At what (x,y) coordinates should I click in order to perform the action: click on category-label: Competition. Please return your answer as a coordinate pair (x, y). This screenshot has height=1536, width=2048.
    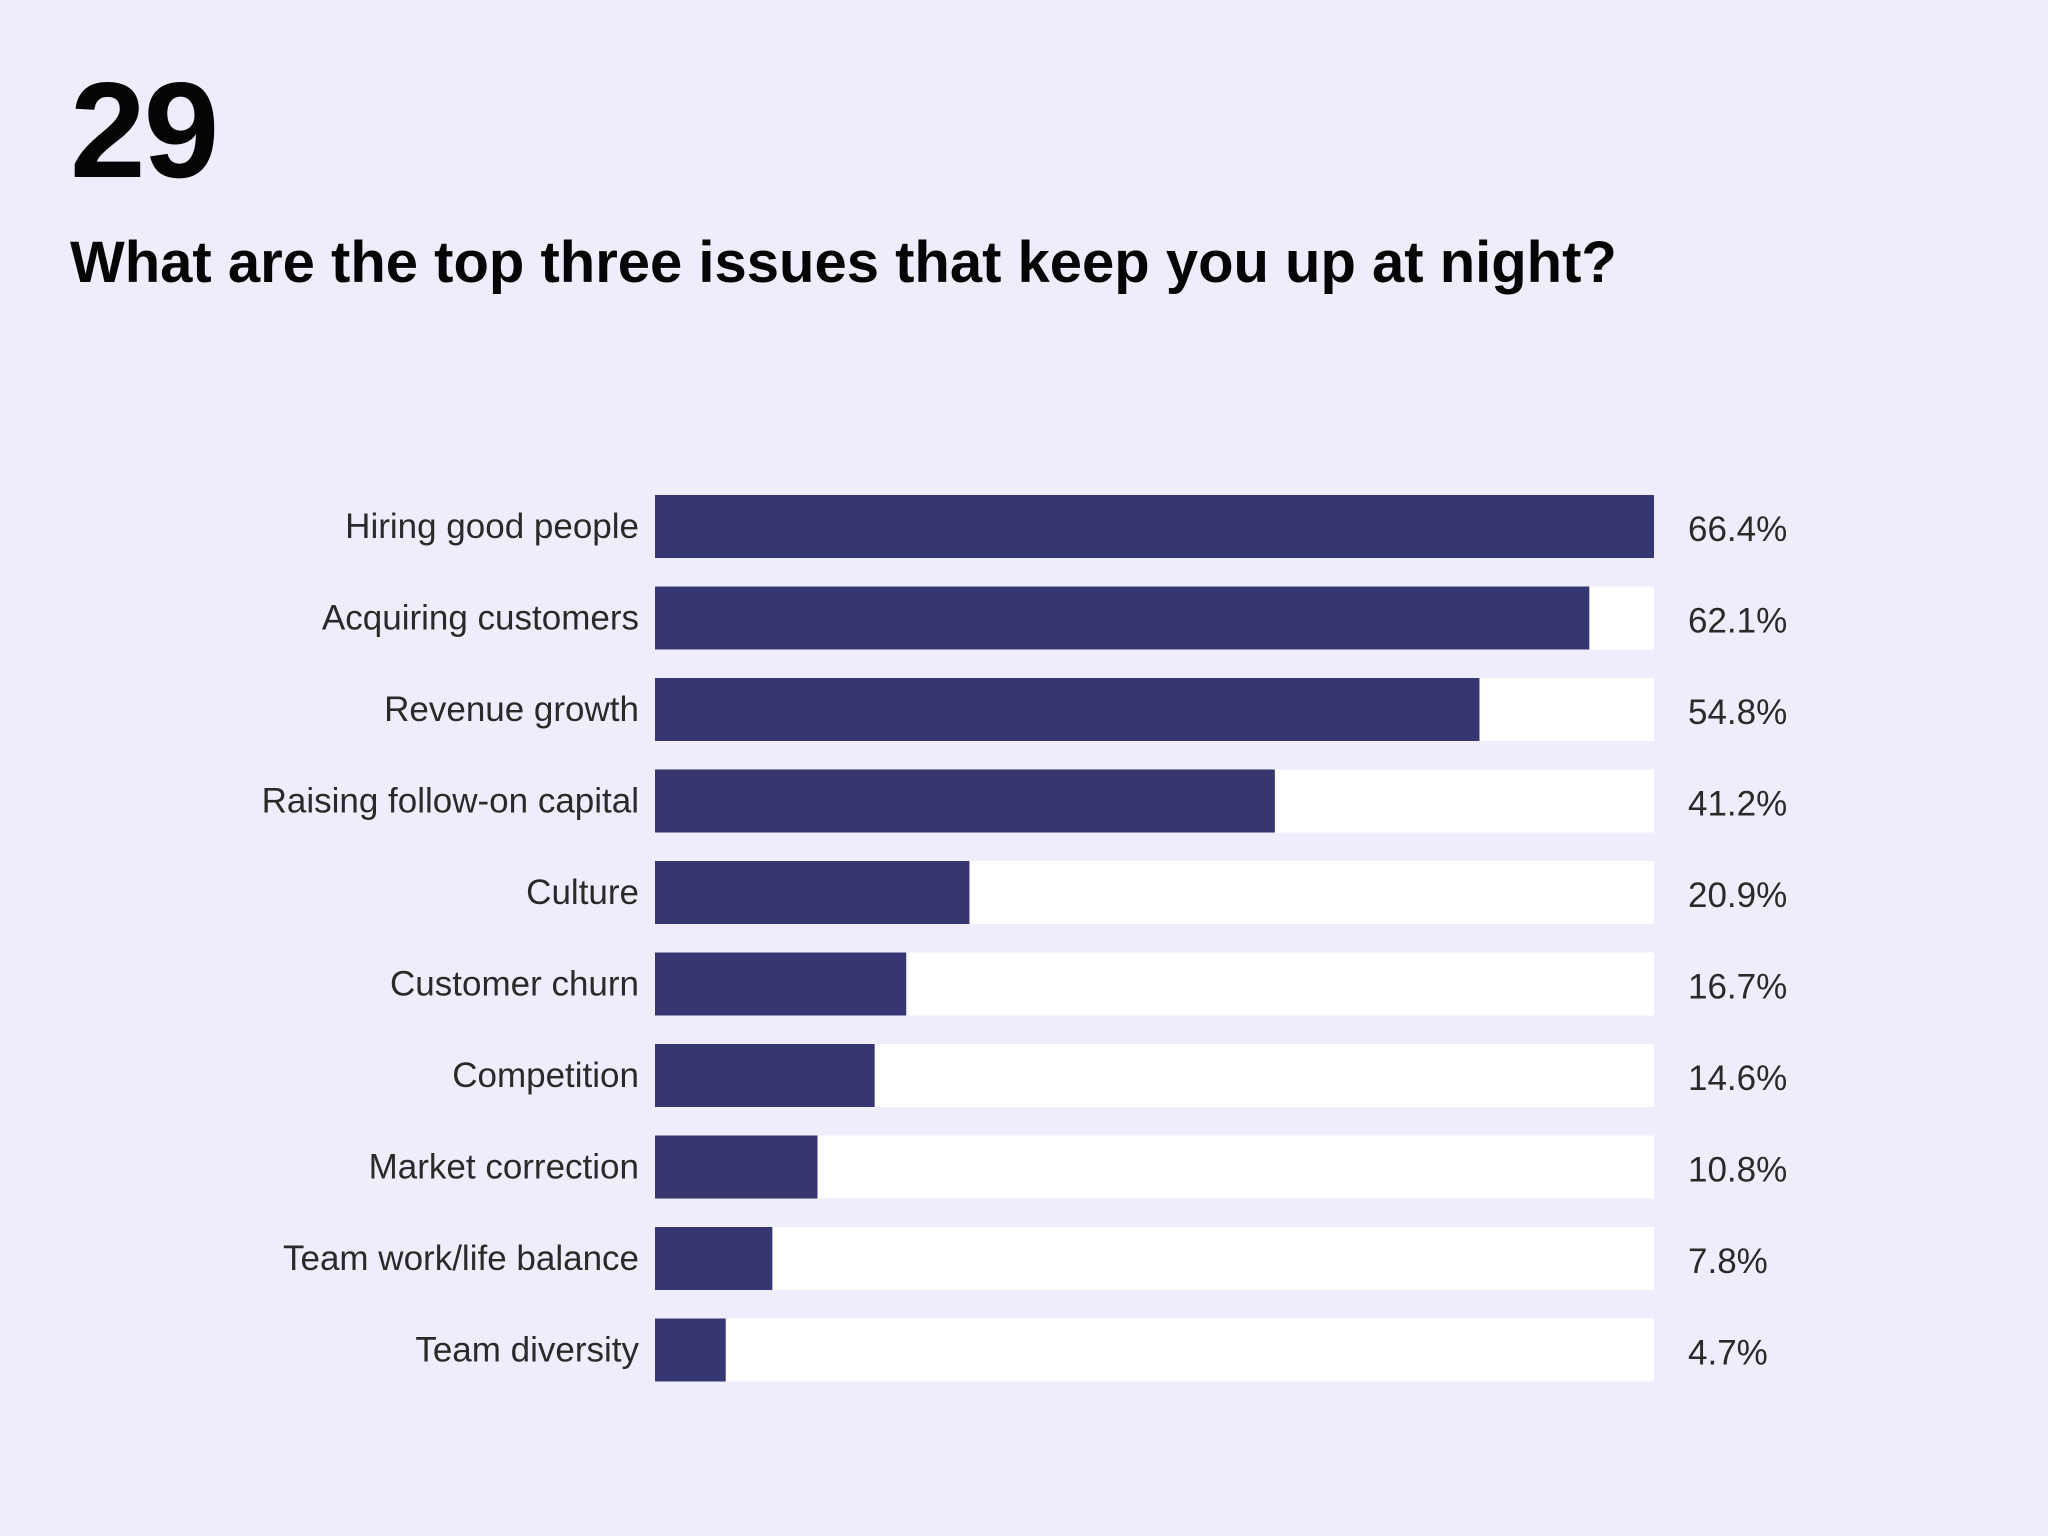
    Looking at the image, I should click on (545, 1075).